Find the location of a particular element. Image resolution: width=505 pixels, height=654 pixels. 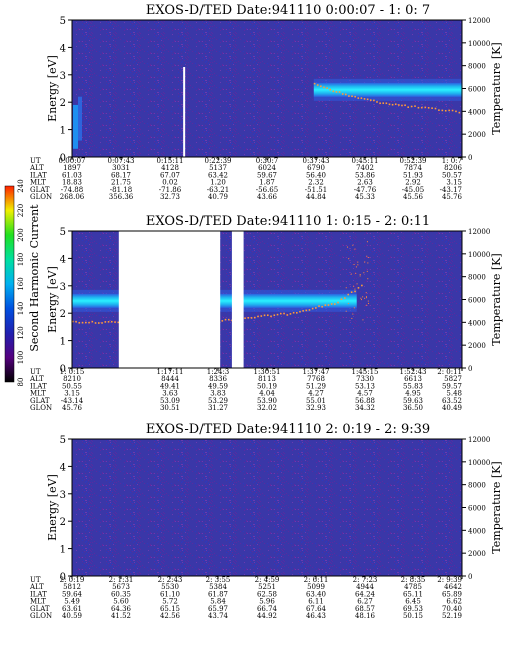

table-cell: 52.19 is located at coordinates (452, 616).